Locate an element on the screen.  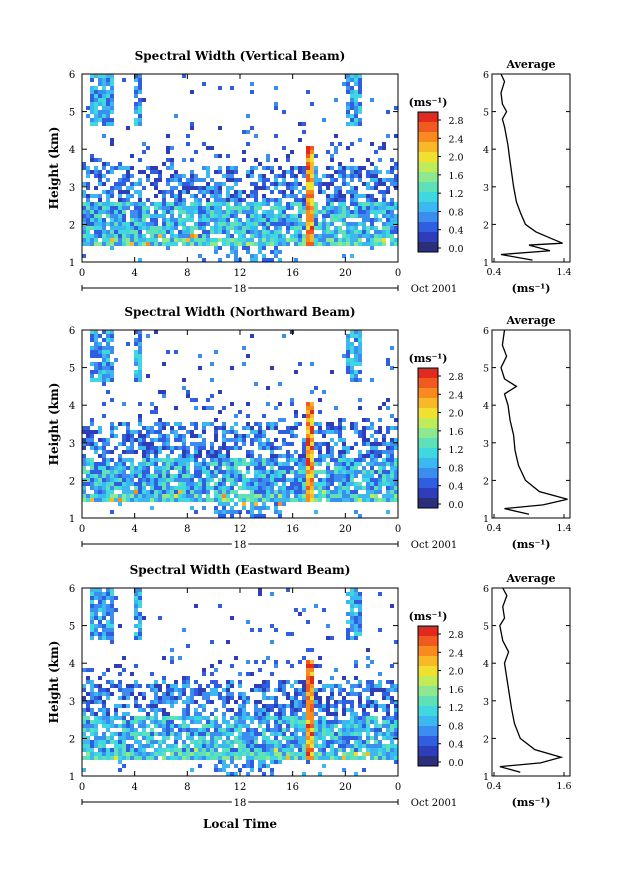
x-tick-label: 4 is located at coordinates (134, 787).